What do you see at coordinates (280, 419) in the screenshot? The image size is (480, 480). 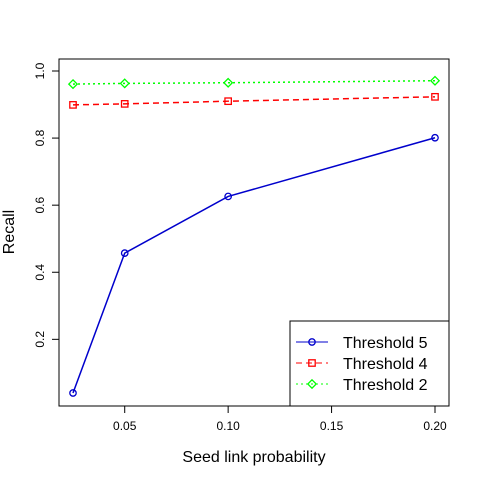 I see `x-axis: 0.05 0.10 0.15 0.20` at bounding box center [280, 419].